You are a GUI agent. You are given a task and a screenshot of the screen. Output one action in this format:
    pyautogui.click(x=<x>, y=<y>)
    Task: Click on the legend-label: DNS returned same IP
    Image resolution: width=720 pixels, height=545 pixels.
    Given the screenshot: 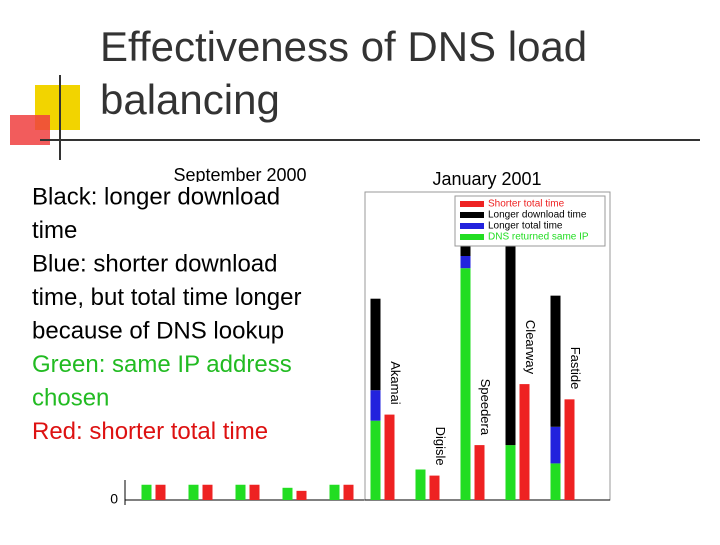 What is the action you would take?
    pyautogui.click(x=538, y=237)
    